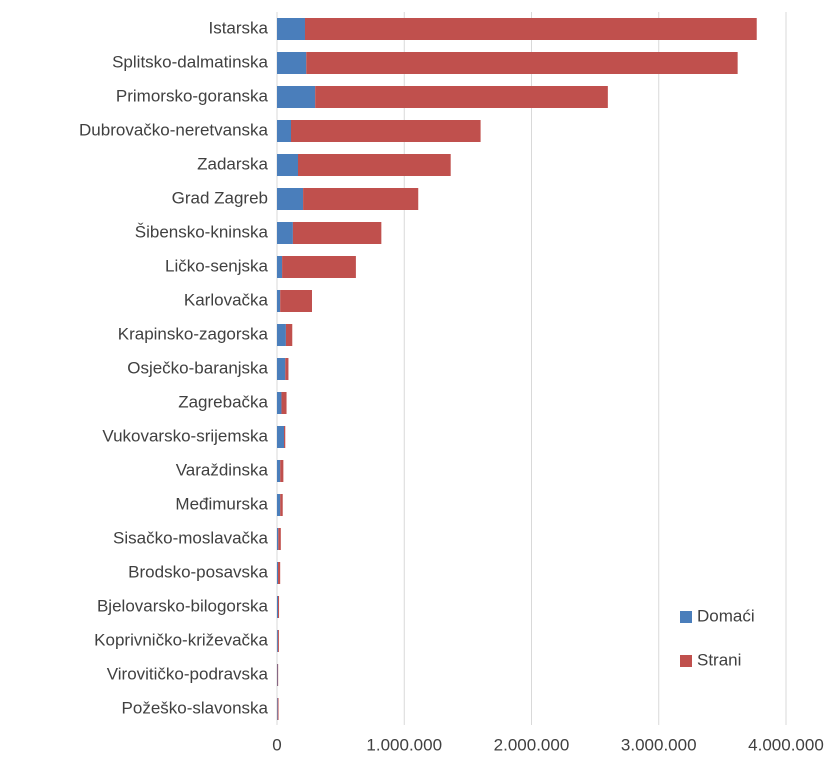 The width and height of the screenshot is (836, 765). What do you see at coordinates (174, 129) in the screenshot?
I see `y-tick-label: Dubrovačko-neretvanska` at bounding box center [174, 129].